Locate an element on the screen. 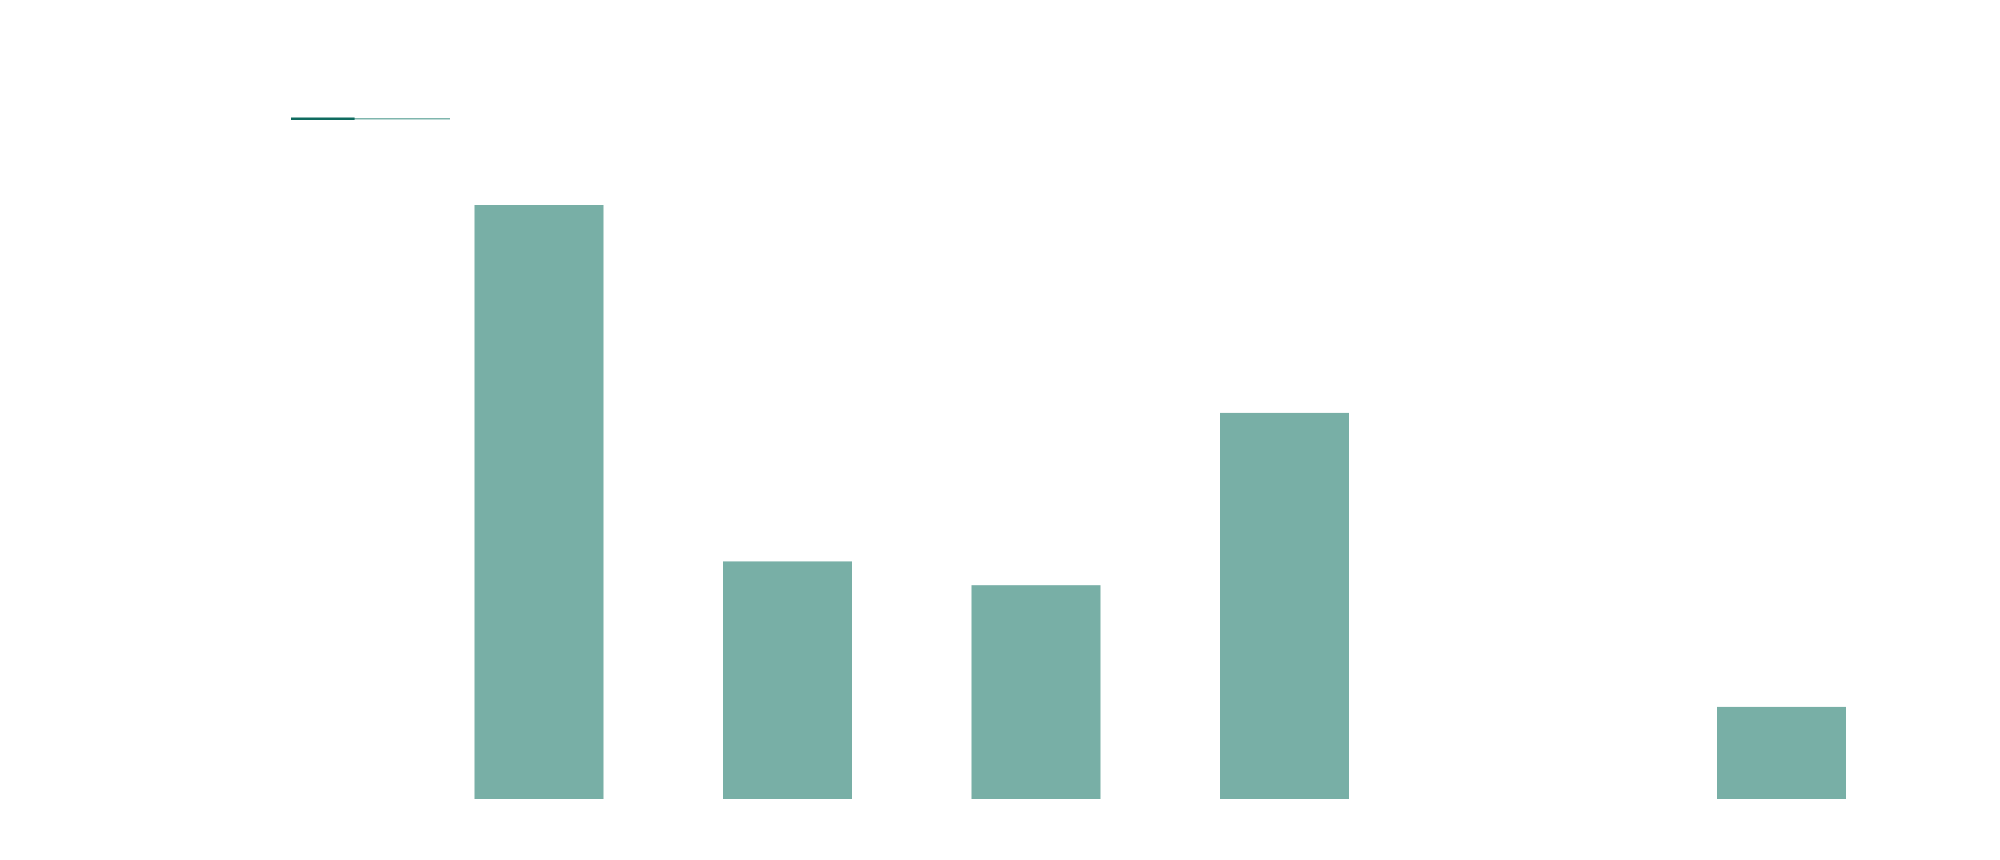 The width and height of the screenshot is (2000, 860). indicator-track is located at coordinates (370, 119).